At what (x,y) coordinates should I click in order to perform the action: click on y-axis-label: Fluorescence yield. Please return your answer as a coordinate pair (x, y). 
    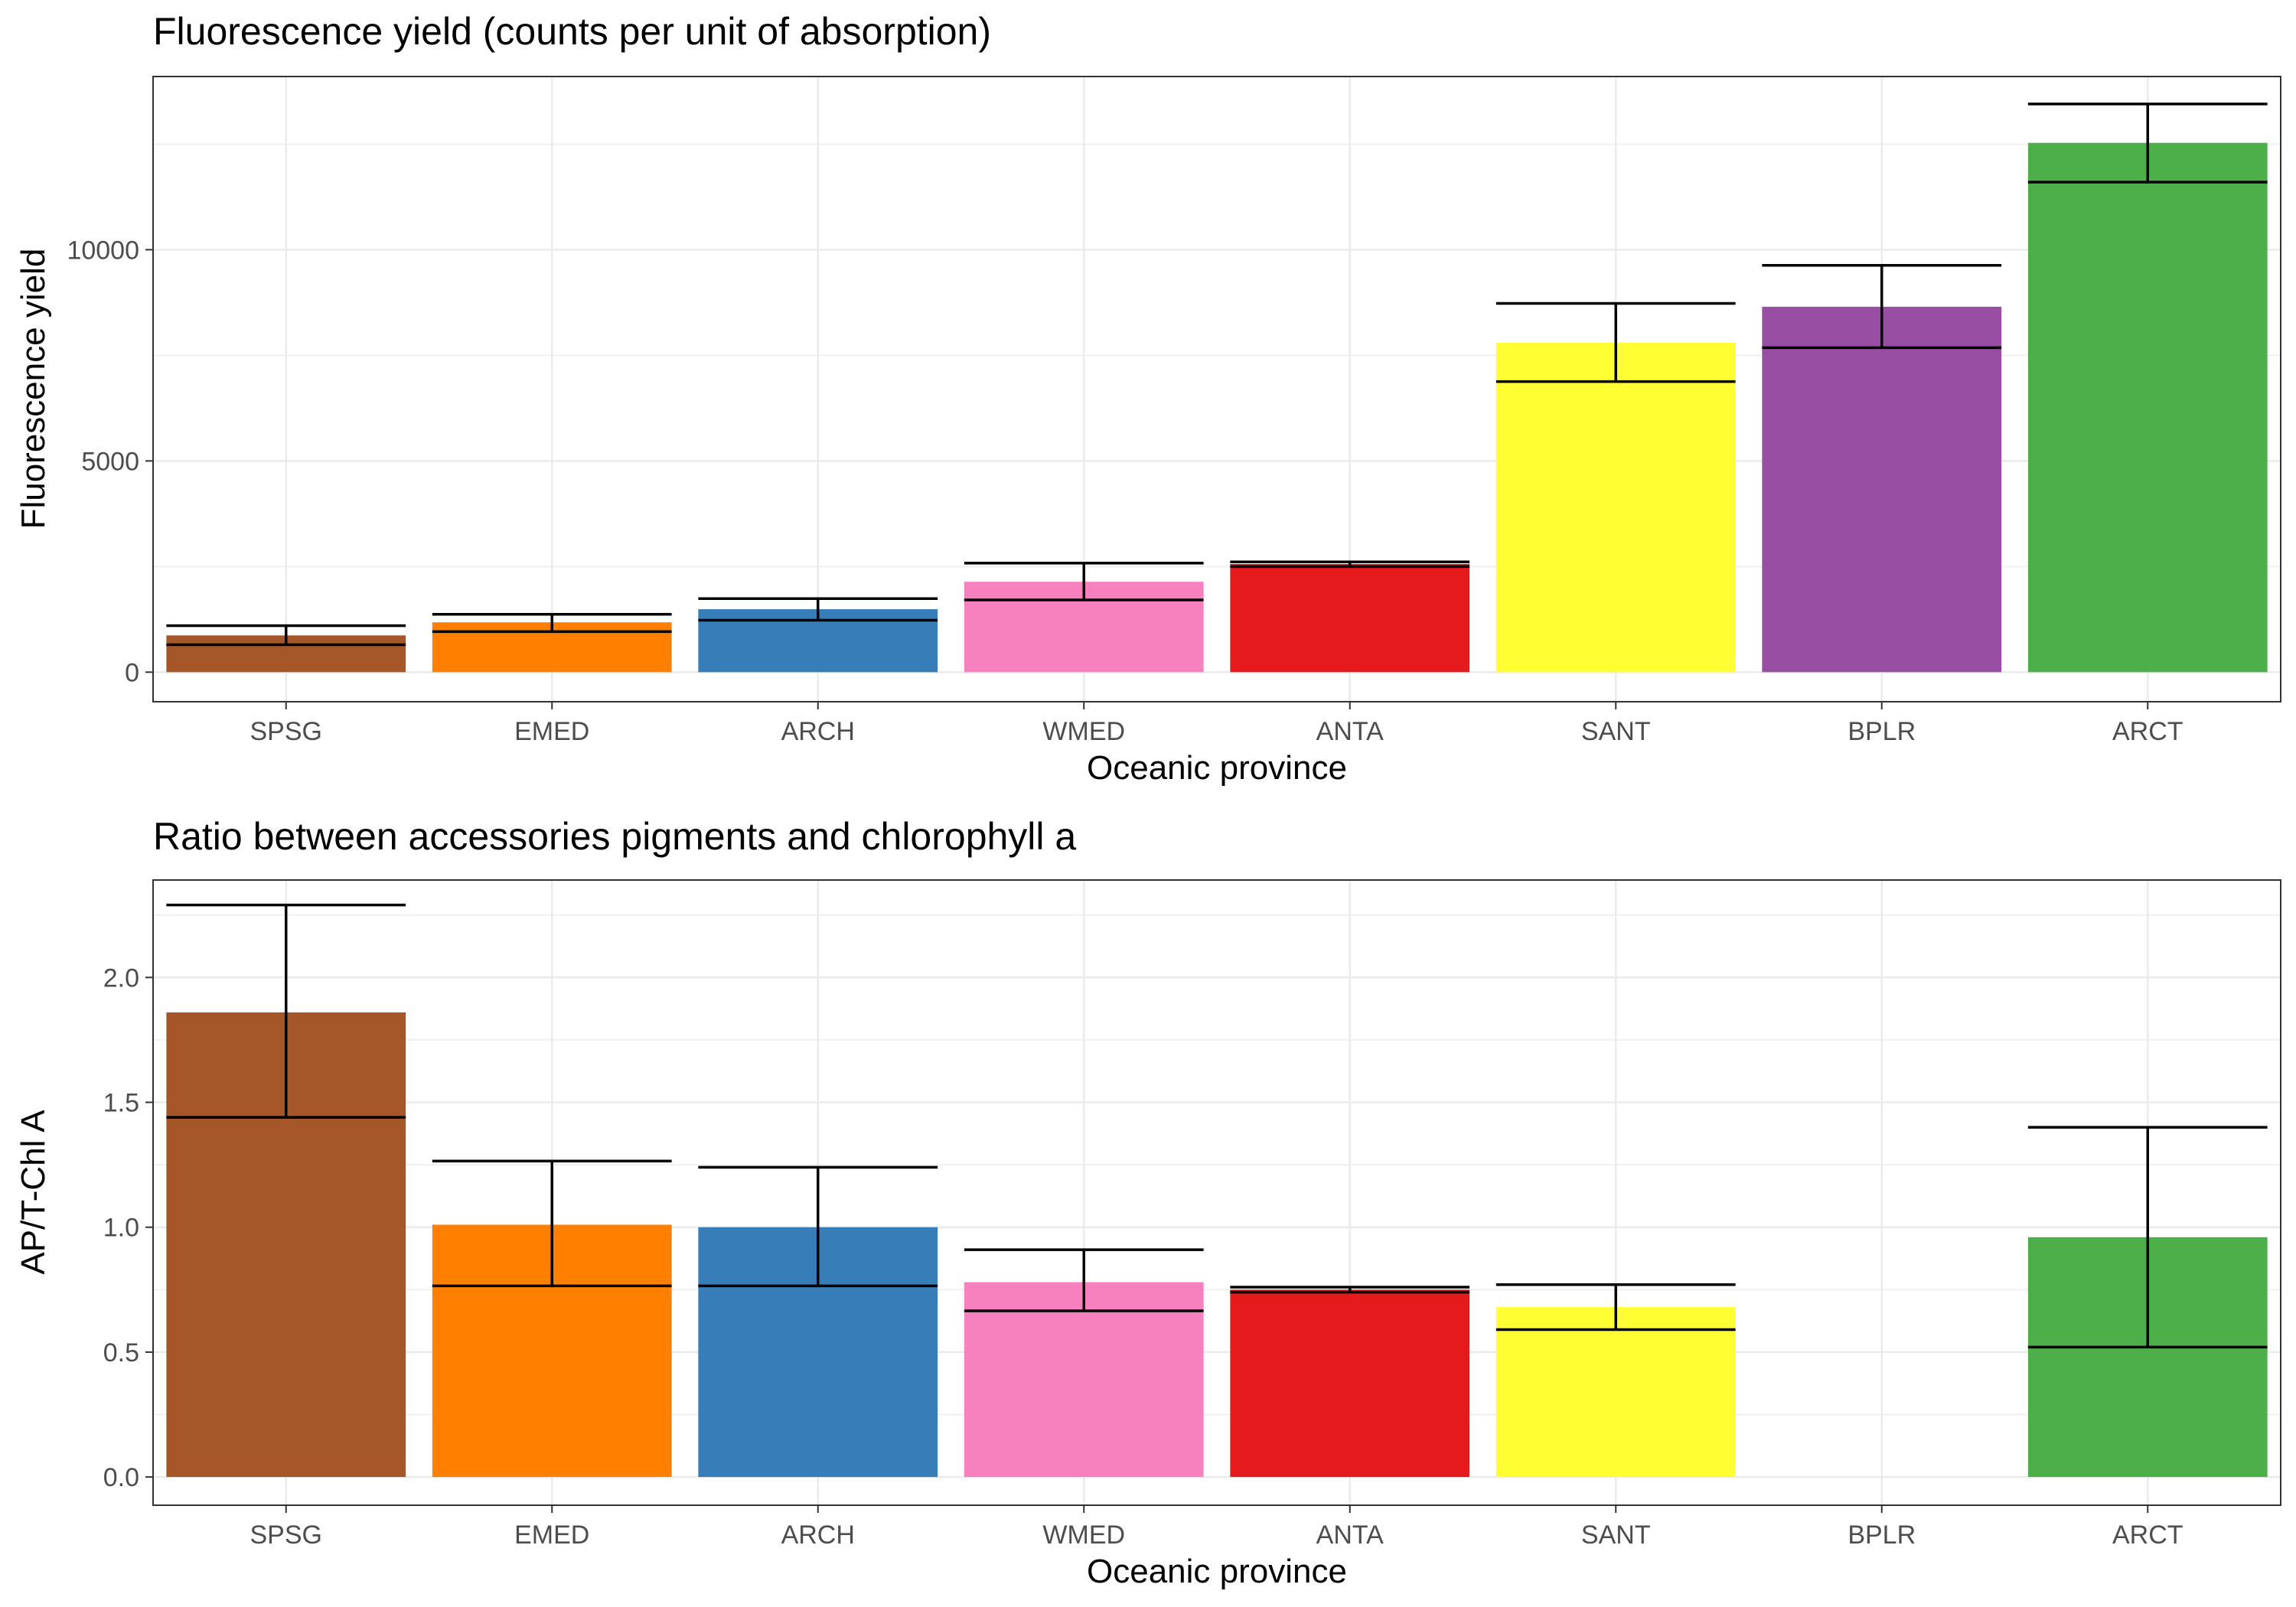
    Looking at the image, I should click on (33, 390).